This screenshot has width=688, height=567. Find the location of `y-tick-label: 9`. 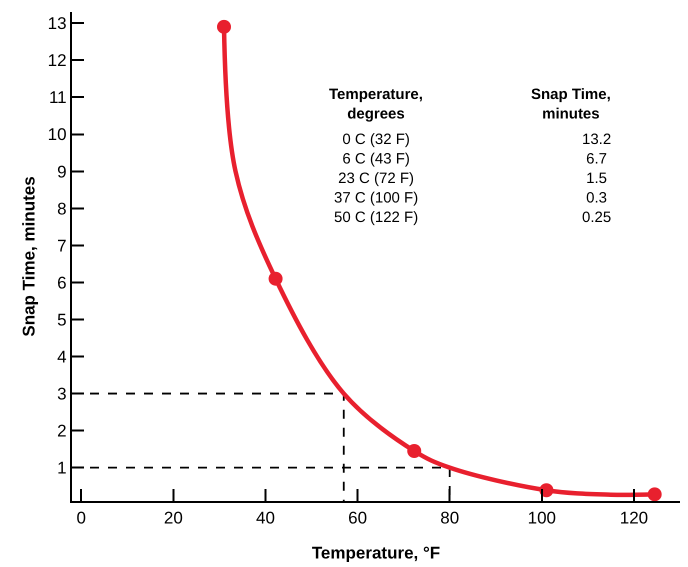

y-tick-label: 9 is located at coordinates (62, 172).